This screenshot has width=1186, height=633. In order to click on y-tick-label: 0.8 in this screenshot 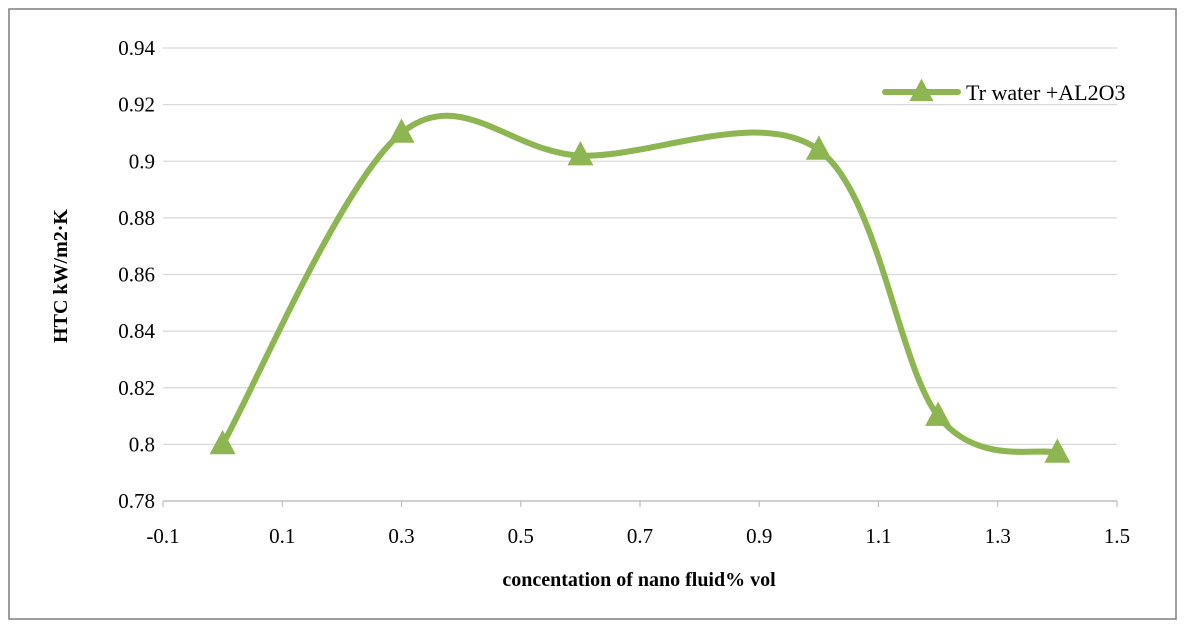, I will do `click(142, 444)`.